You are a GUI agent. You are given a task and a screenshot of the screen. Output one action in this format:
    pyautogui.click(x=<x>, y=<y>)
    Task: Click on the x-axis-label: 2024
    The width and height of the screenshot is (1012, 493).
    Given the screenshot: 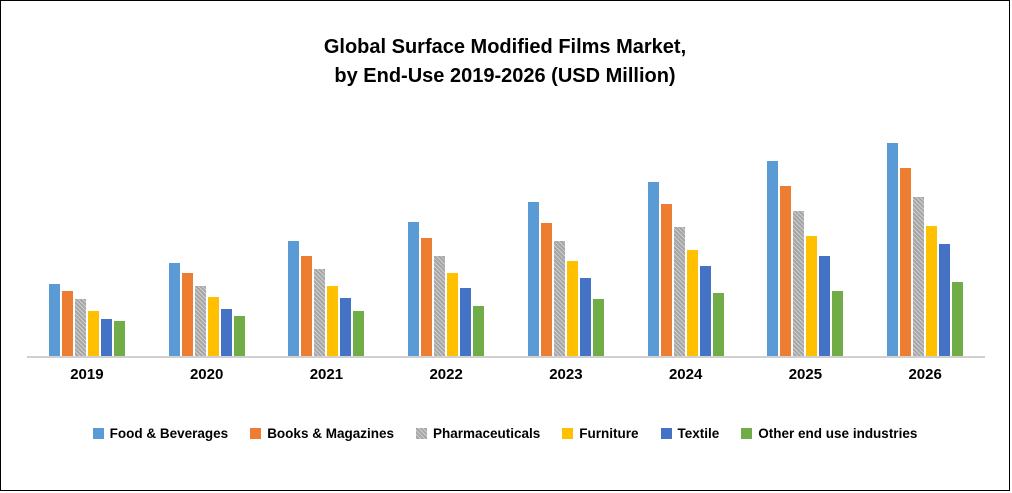 What is the action you would take?
    pyautogui.click(x=685, y=374)
    